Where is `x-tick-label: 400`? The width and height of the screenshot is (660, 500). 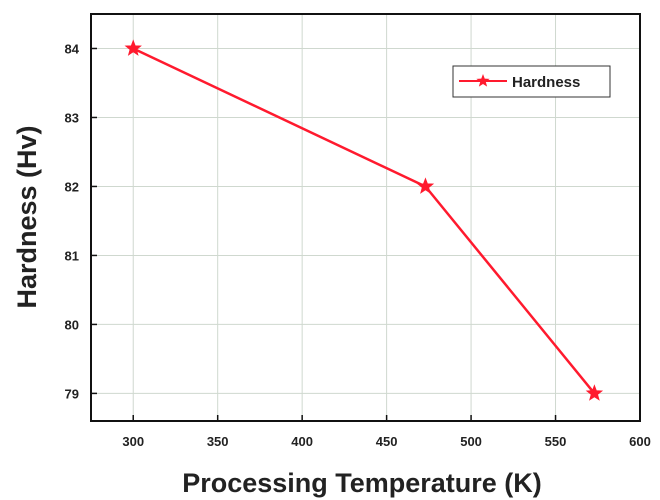 x-tick-label: 400 is located at coordinates (302, 441).